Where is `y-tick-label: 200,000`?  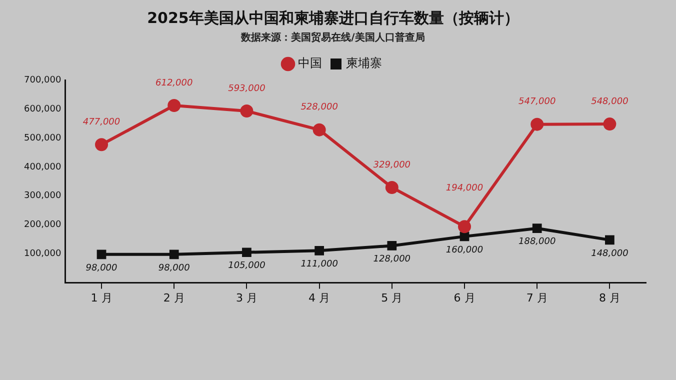
y-tick-label: 200,000 is located at coordinates (43, 225).